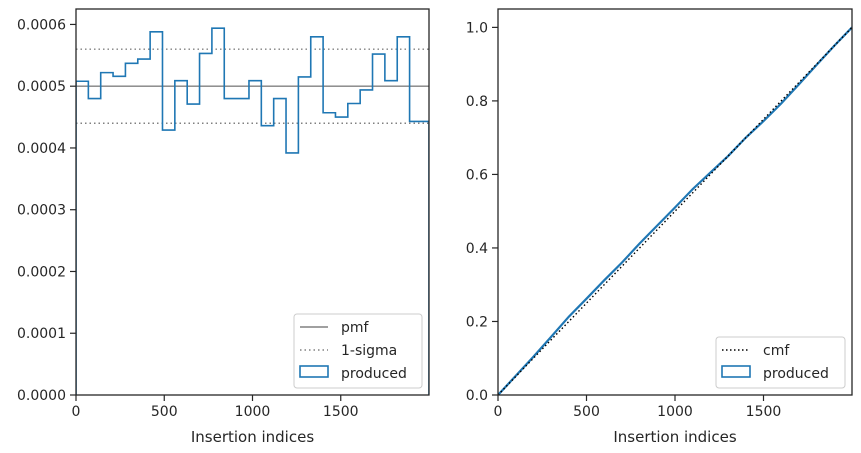 The height and width of the screenshot is (453, 861). Describe the element at coordinates (41, 87) in the screenshot. I see `y-tick-label: 0.0005` at that location.